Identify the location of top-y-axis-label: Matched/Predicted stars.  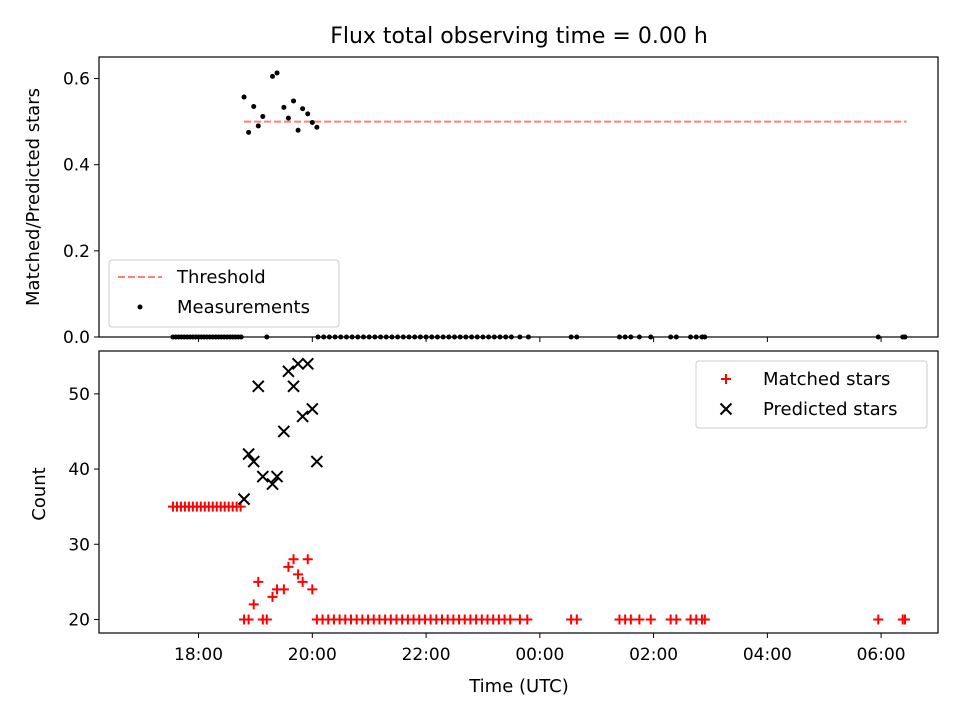
(33, 197).